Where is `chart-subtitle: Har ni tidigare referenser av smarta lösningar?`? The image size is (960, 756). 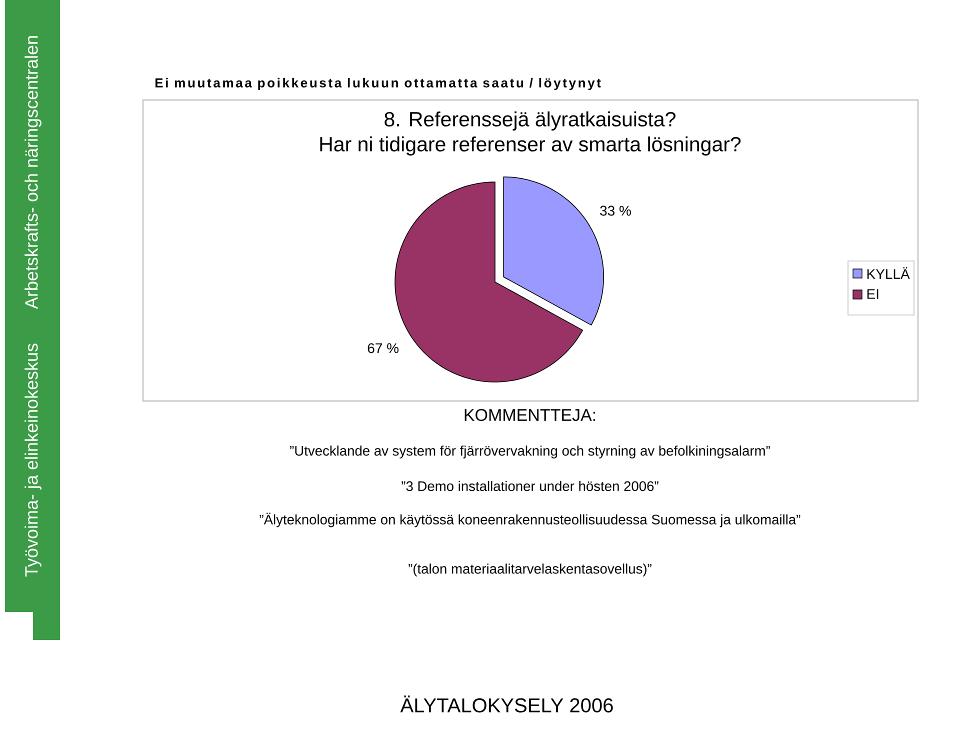
chart-subtitle: Har ni tidigare referenser av smarta lösningar? is located at coordinates (530, 146).